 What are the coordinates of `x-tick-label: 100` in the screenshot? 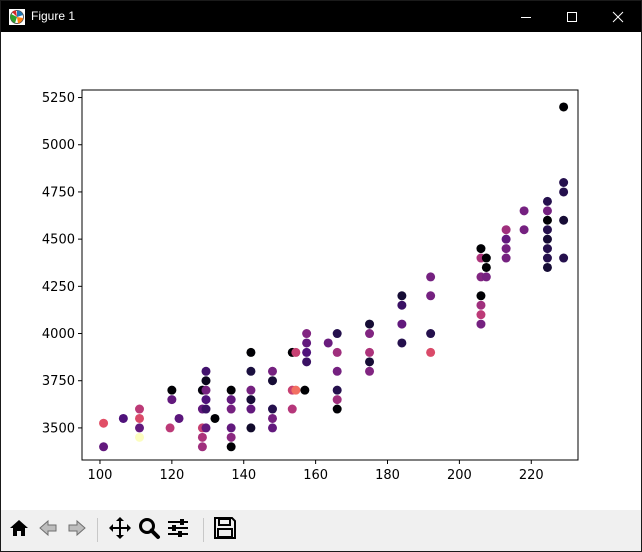 It's located at (100, 475).